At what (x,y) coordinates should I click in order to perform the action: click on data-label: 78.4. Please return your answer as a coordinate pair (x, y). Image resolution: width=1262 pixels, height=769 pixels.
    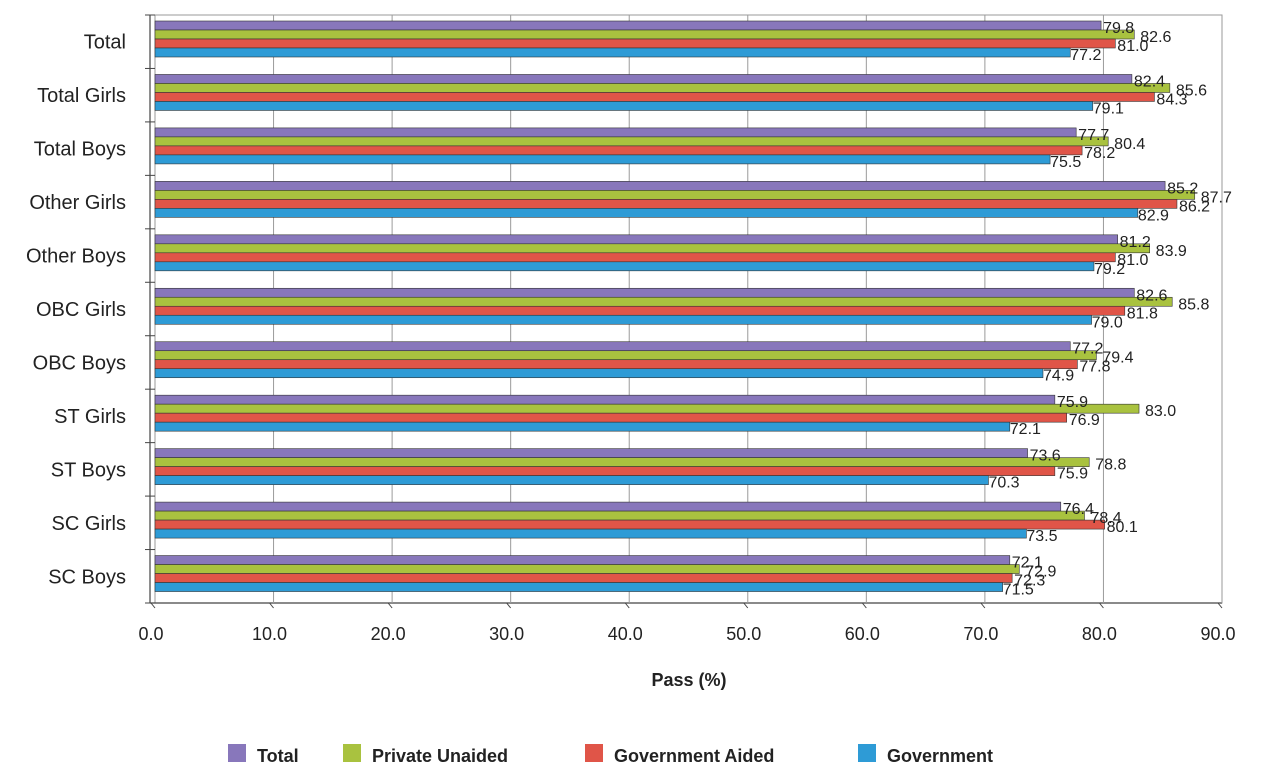
    Looking at the image, I should click on (1105, 518).